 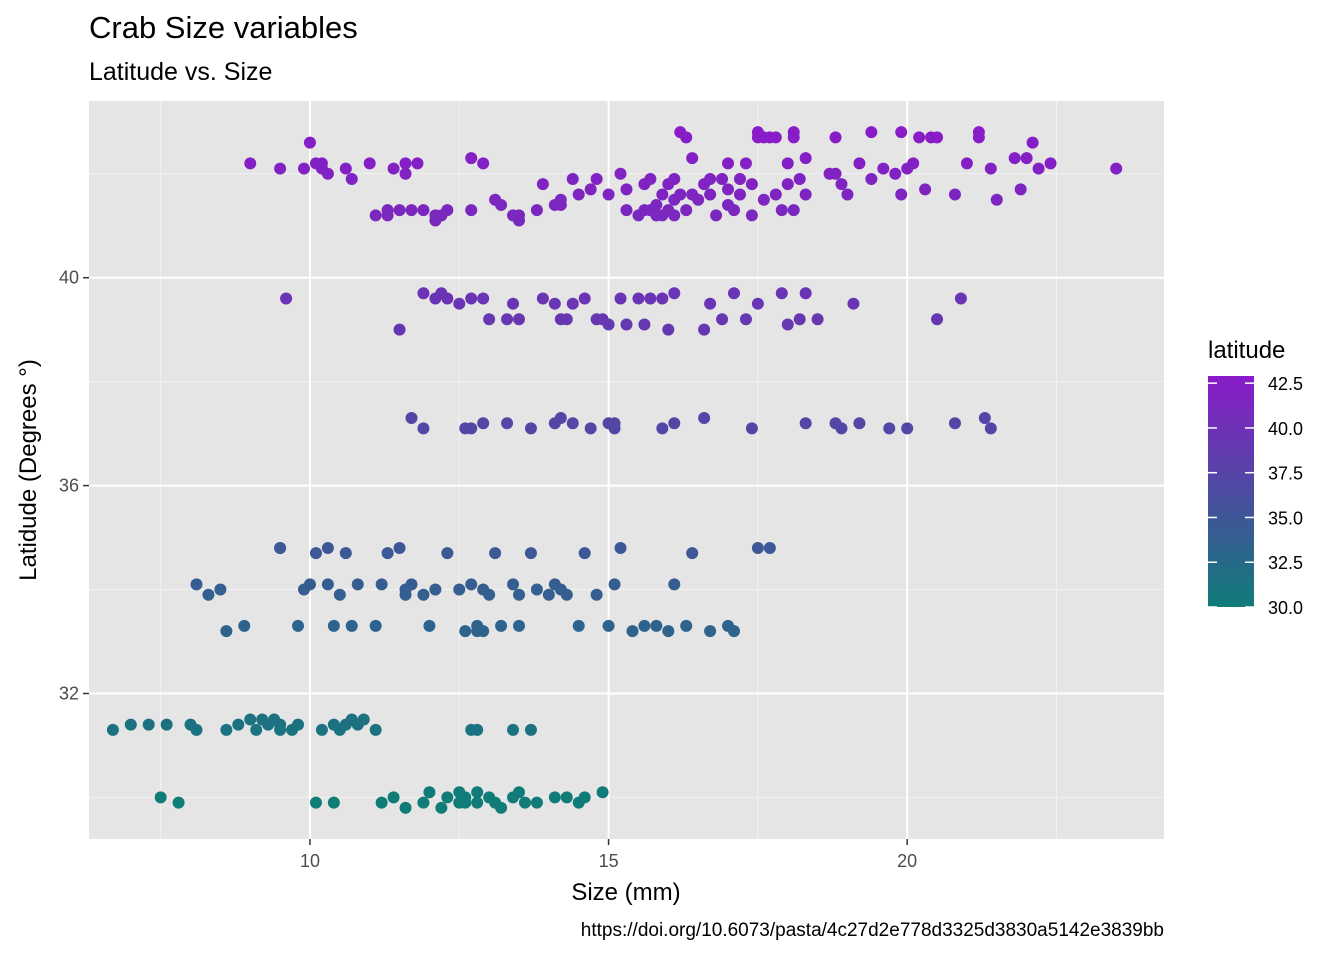 What do you see at coordinates (1231, 491) in the screenshot?
I see `legend-colorbar` at bounding box center [1231, 491].